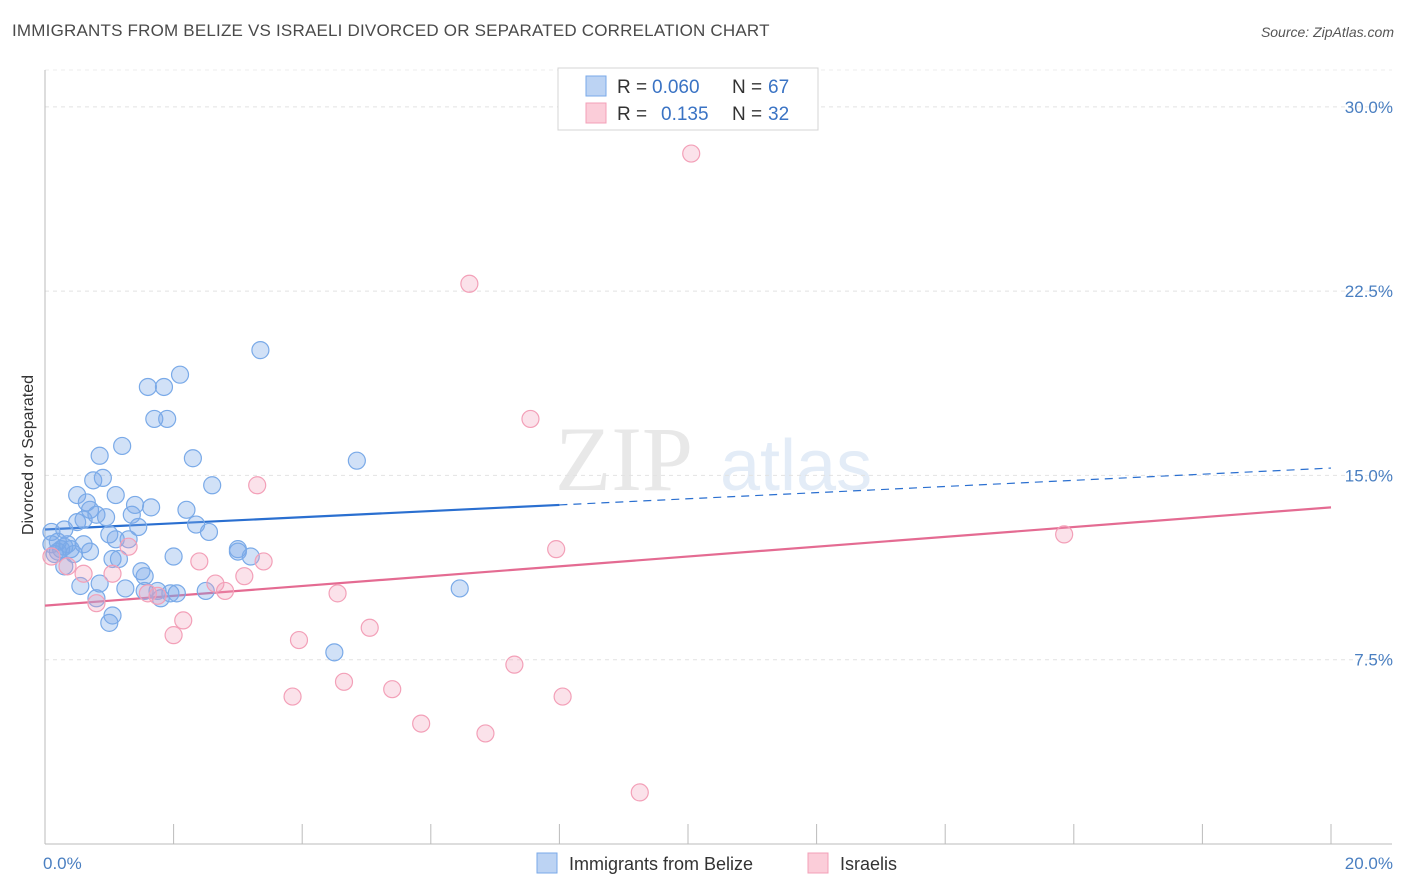 This screenshot has width=1406, height=892. I want to click on x-tick-labels: 0.0% 20.0%, so click(718, 863).